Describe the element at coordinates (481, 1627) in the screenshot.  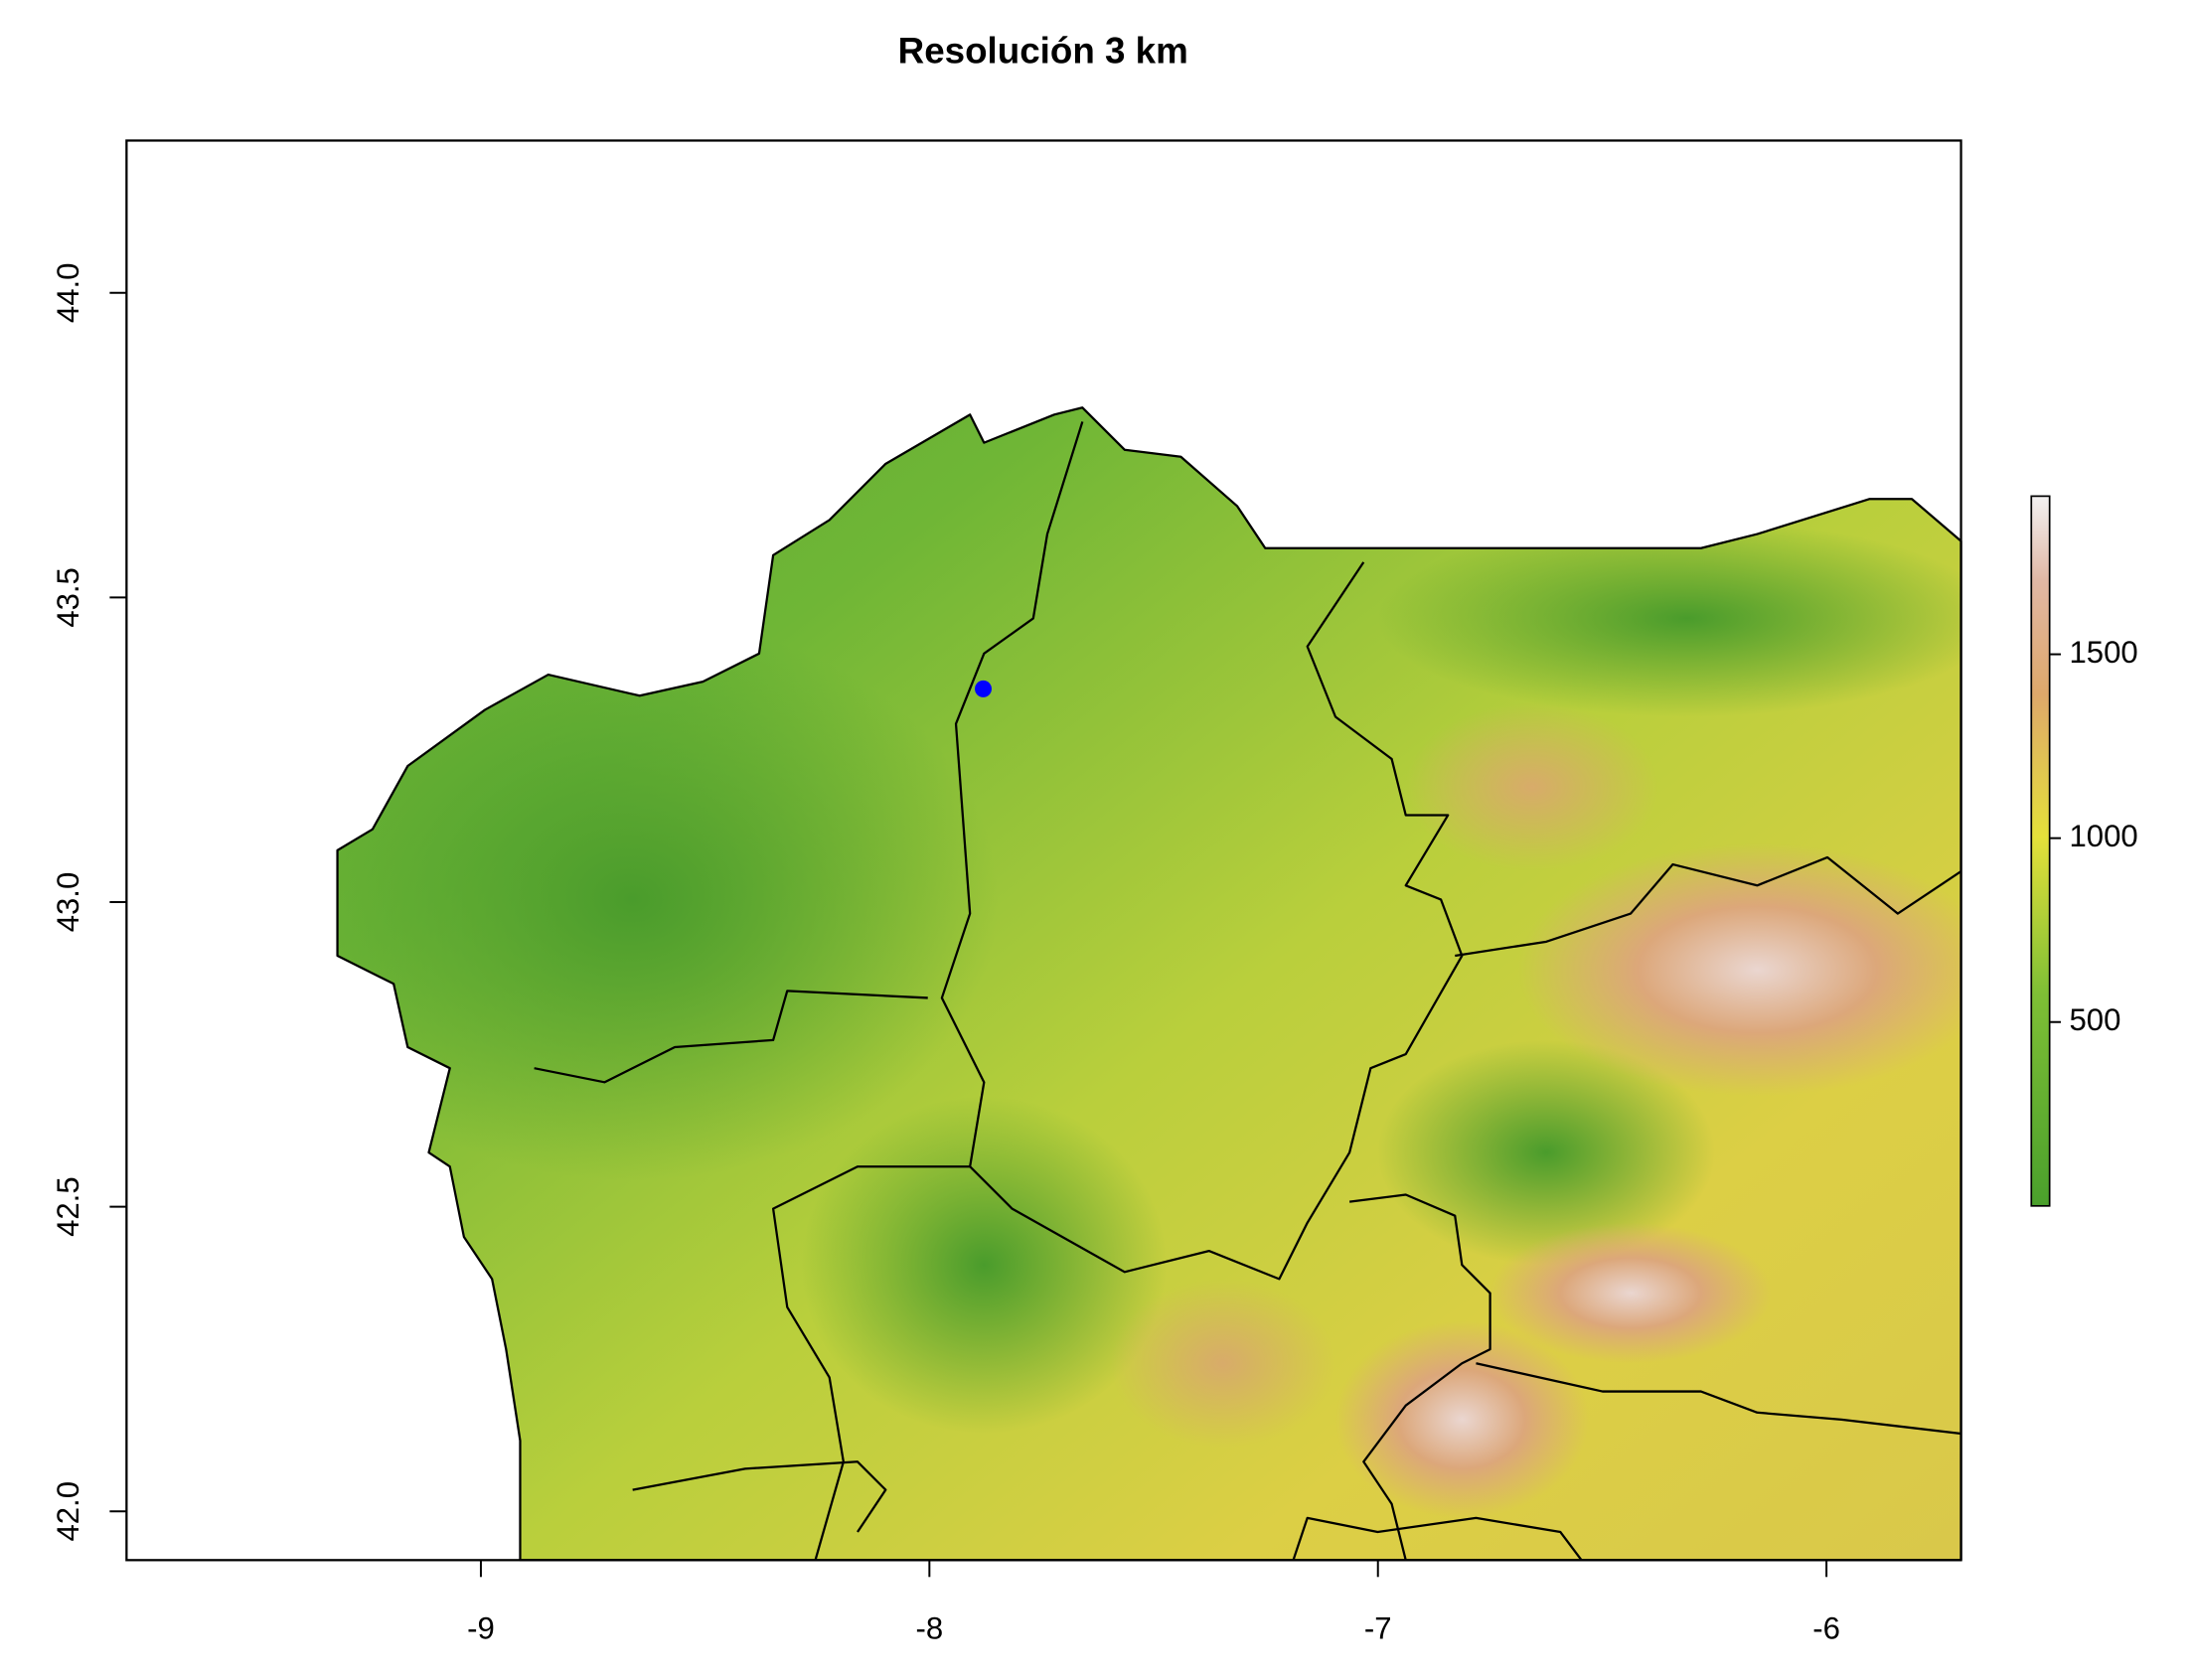
I see `x-tick-label: -9` at that location.